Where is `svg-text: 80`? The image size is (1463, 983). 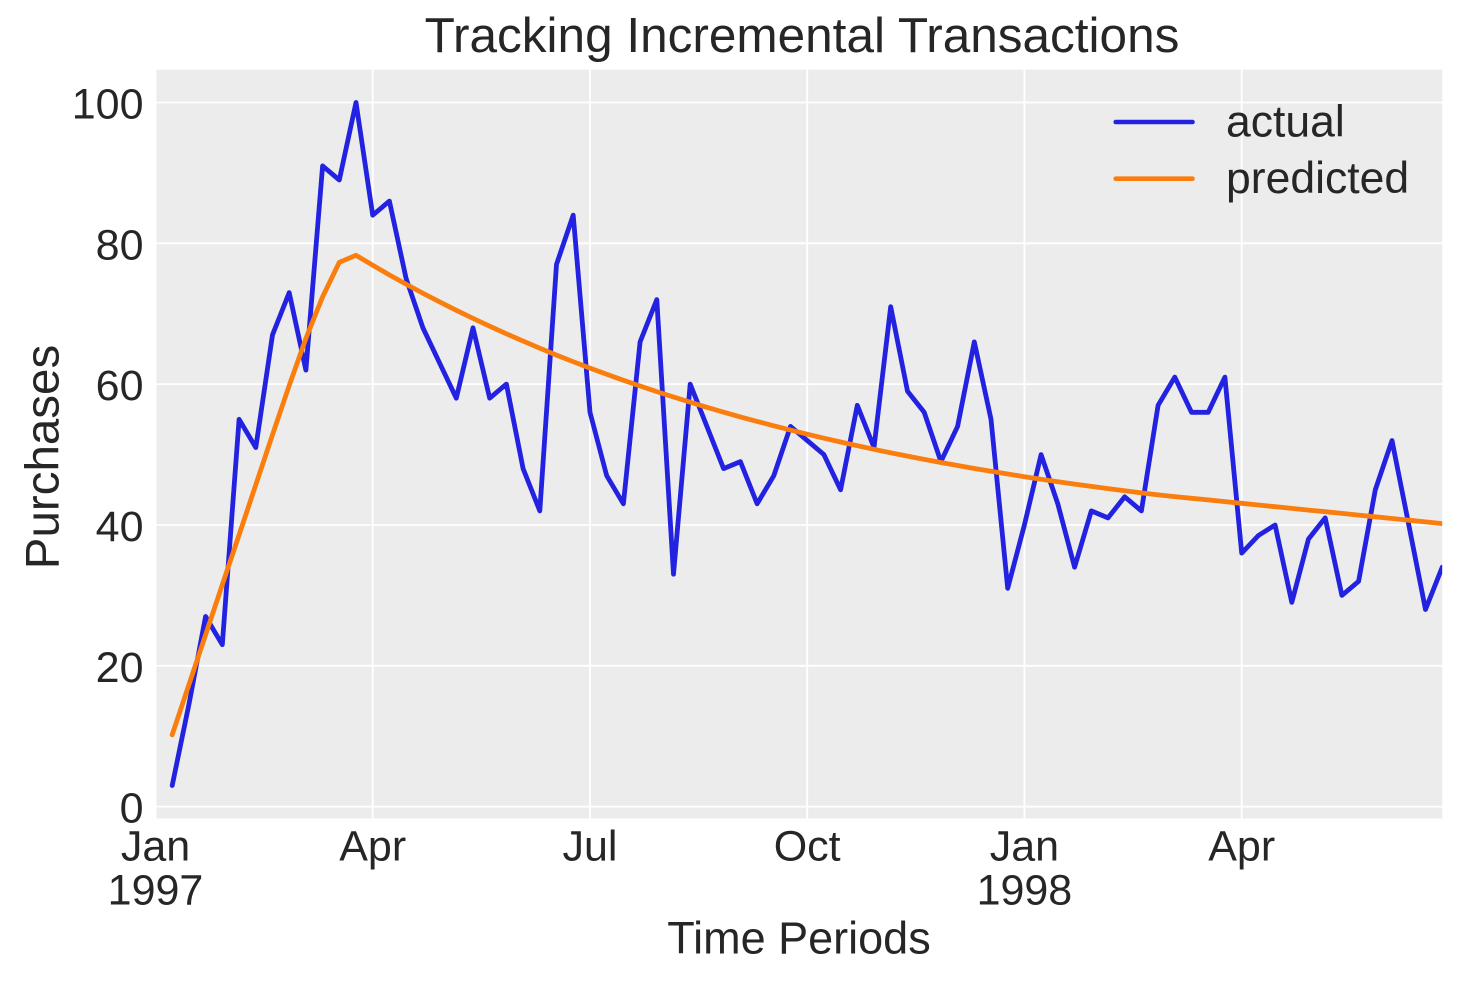 svg-text: 80 is located at coordinates (120, 245).